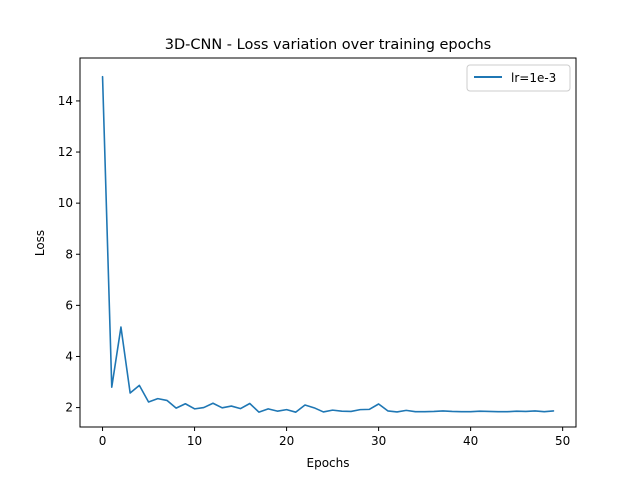 The width and height of the screenshot is (640, 480). What do you see at coordinates (65, 101) in the screenshot?
I see `y-tick-label: 14` at bounding box center [65, 101].